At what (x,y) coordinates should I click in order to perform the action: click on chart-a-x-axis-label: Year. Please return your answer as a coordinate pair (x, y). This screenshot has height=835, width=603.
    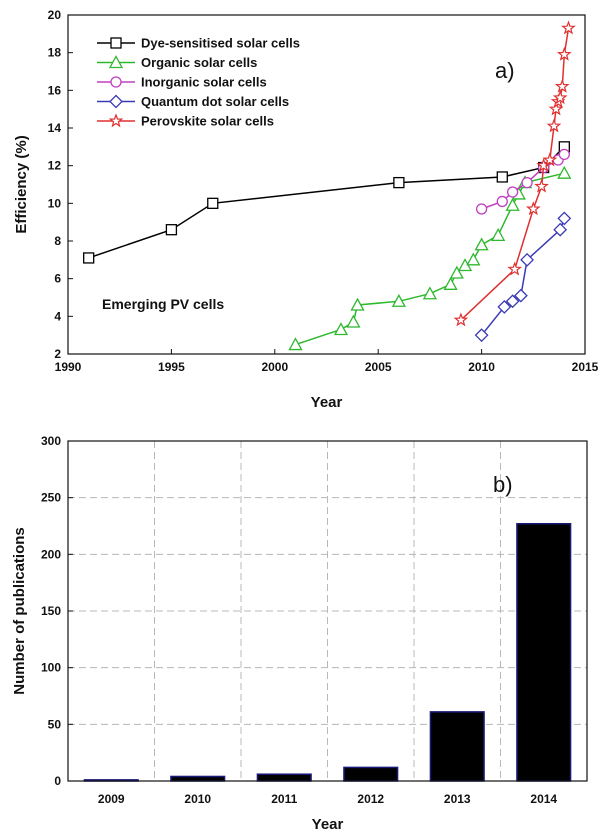
    Looking at the image, I should click on (327, 402).